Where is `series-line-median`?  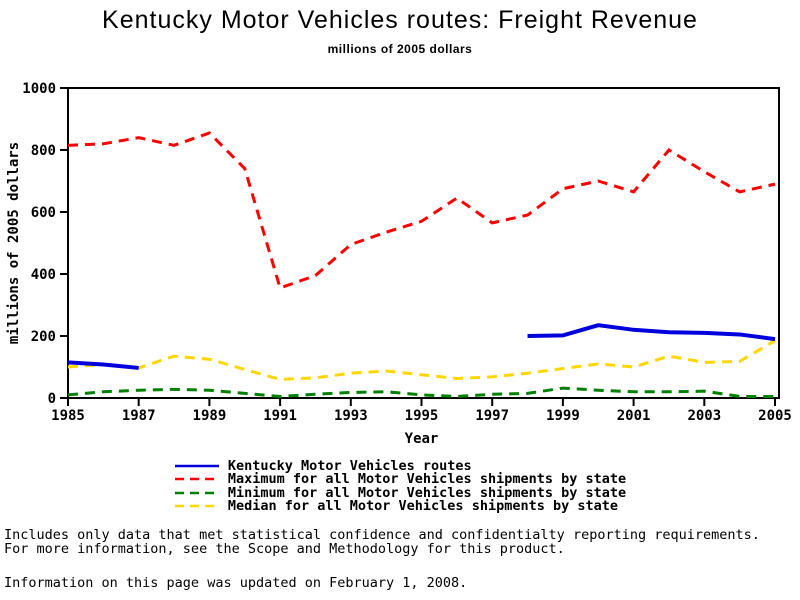 series-line-median is located at coordinates (421, 360).